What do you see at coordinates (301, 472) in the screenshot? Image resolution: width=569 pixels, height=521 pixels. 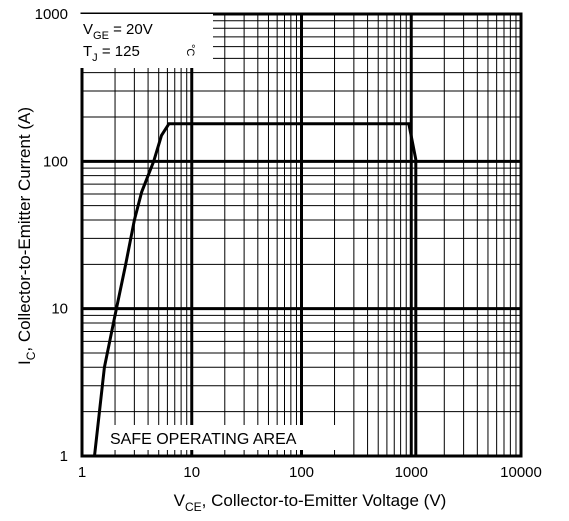 I see `x-tick-label: 100` at bounding box center [301, 472].